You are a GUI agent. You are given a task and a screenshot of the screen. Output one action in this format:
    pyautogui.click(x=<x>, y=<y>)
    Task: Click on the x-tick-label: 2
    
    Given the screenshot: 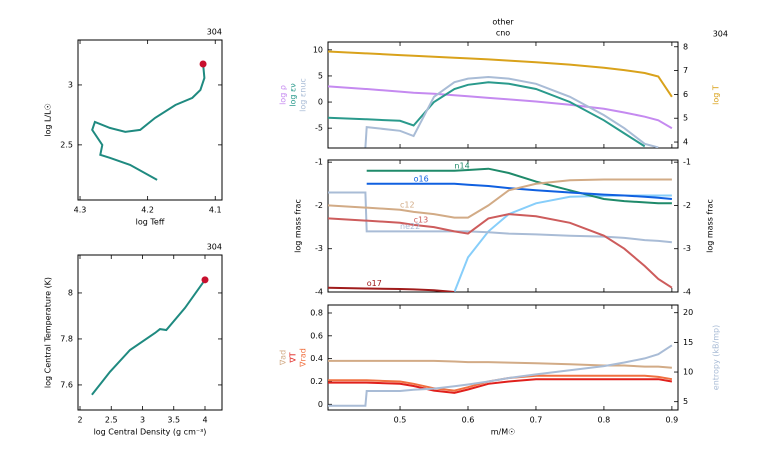 What is the action you would take?
    pyautogui.click(x=79, y=420)
    